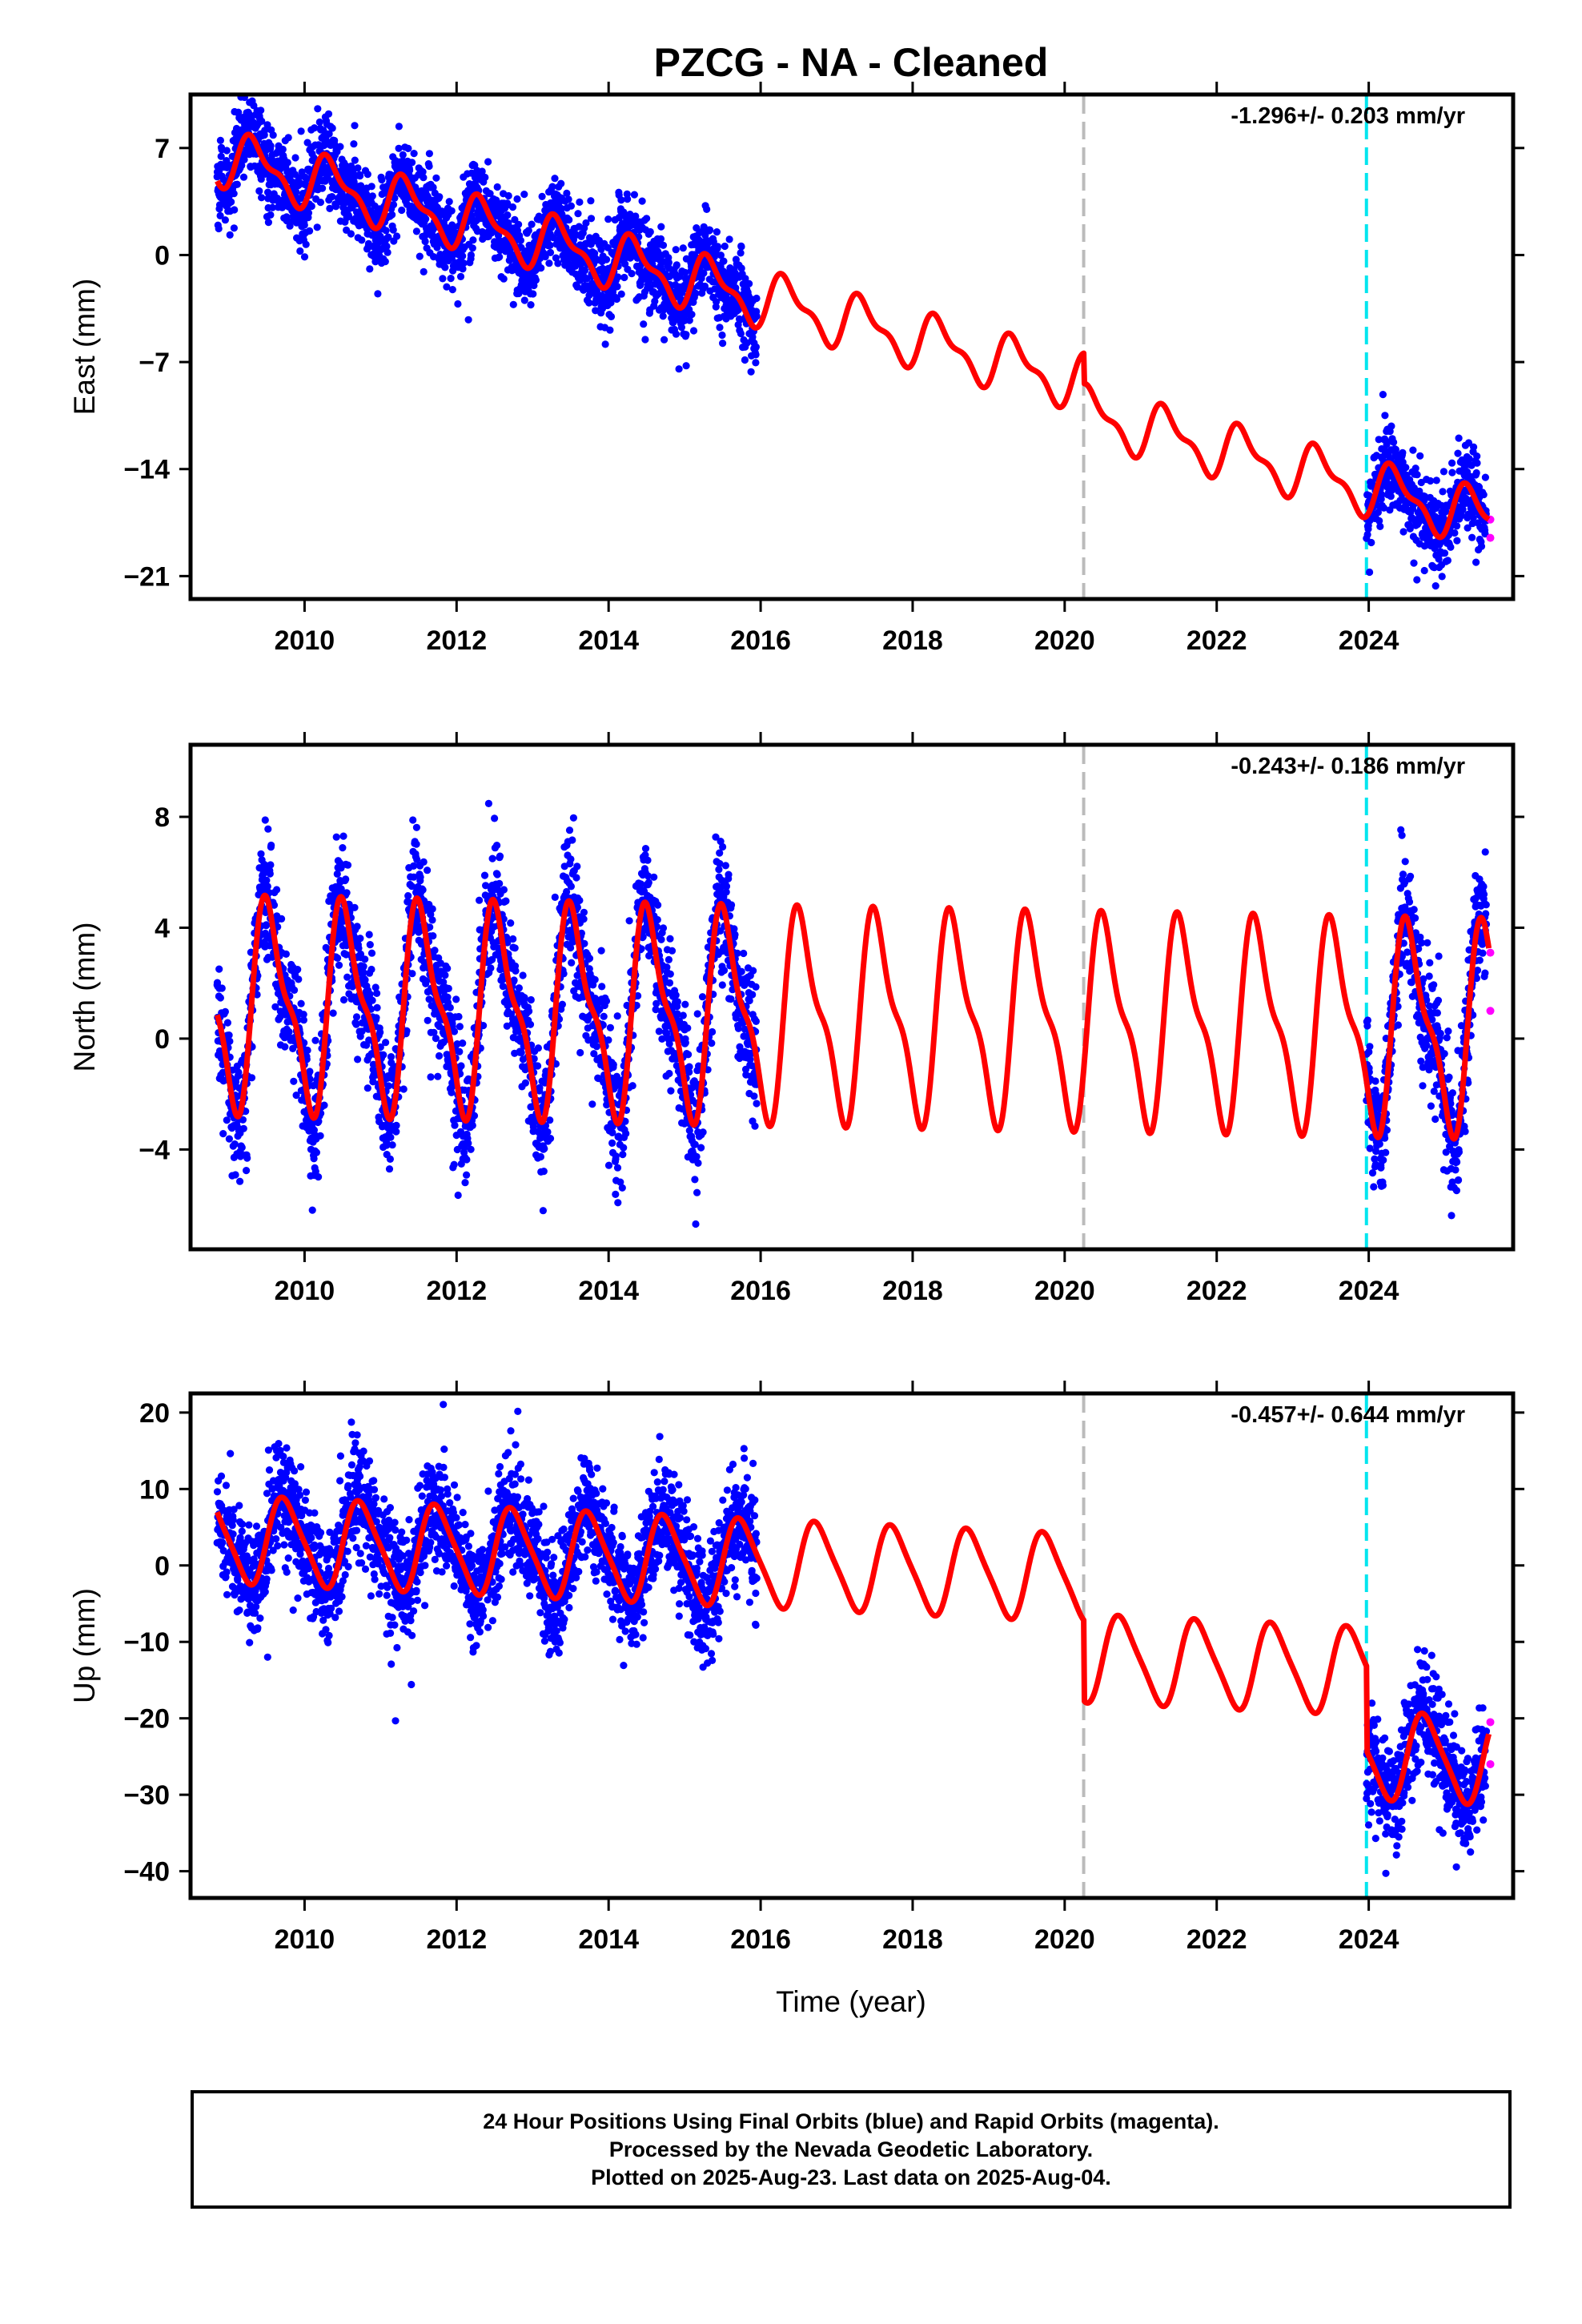  What do you see at coordinates (912, 640) in the screenshot?
I see `x-tick-label: 2018` at bounding box center [912, 640].